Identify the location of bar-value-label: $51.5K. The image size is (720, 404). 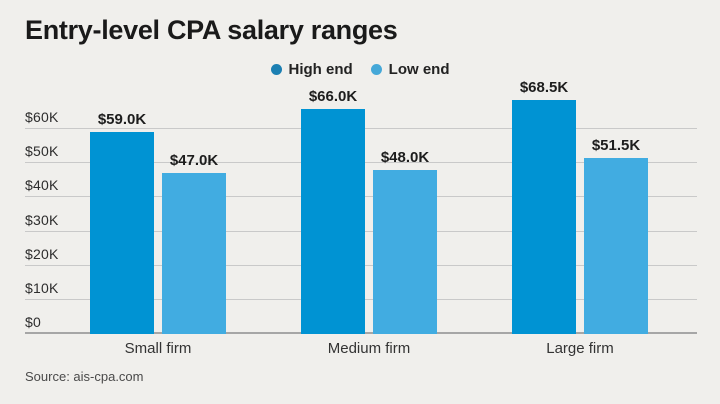
(616, 146).